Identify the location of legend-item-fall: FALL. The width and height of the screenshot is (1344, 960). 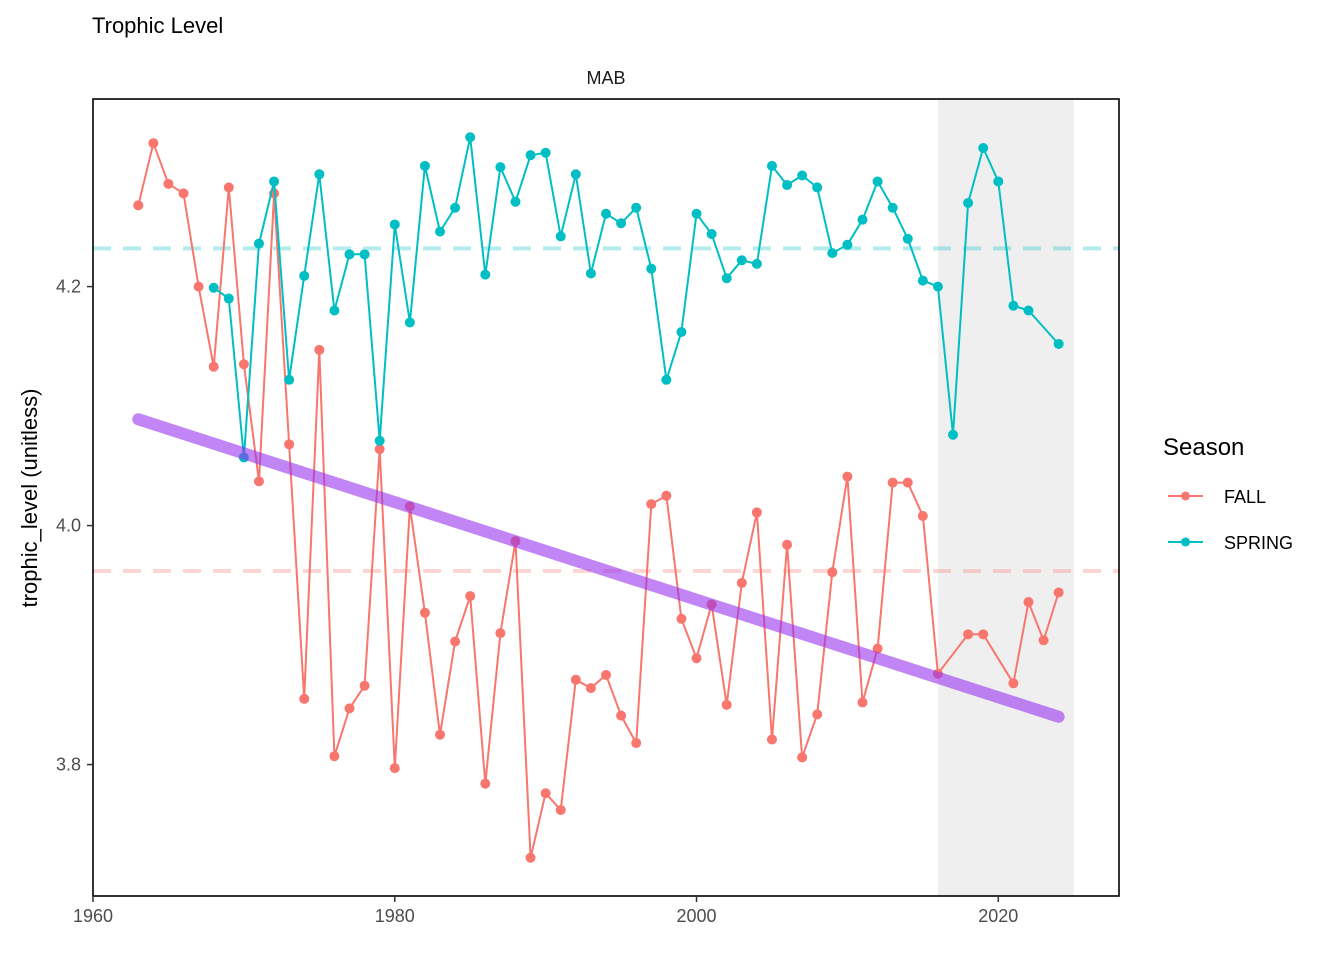
(1217, 497).